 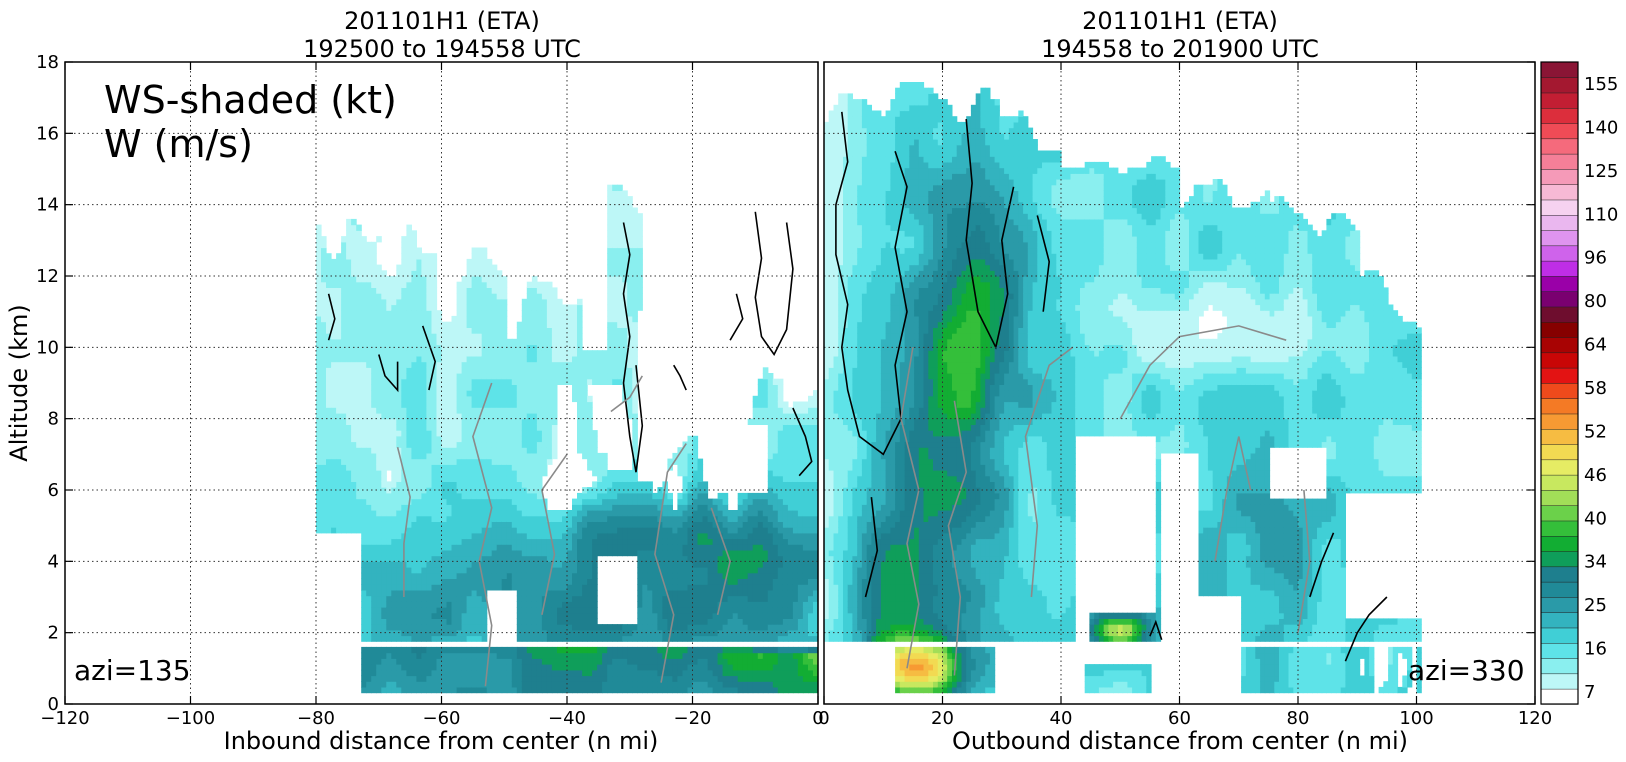 I want to click on colorbar-tick-label: 40, so click(x=1595, y=518).